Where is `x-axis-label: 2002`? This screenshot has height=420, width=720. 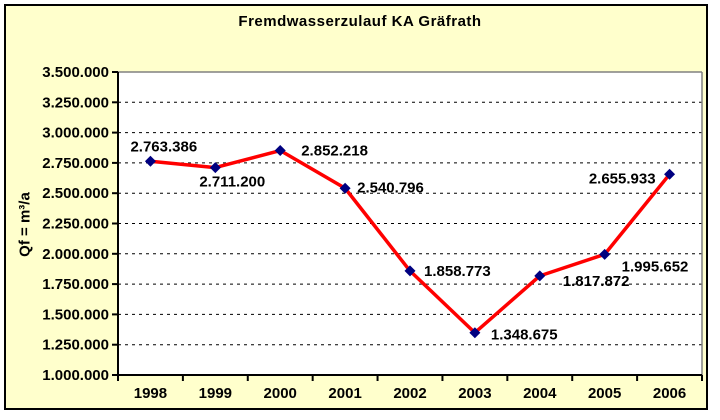 x-axis-label: 2002 is located at coordinates (409, 393).